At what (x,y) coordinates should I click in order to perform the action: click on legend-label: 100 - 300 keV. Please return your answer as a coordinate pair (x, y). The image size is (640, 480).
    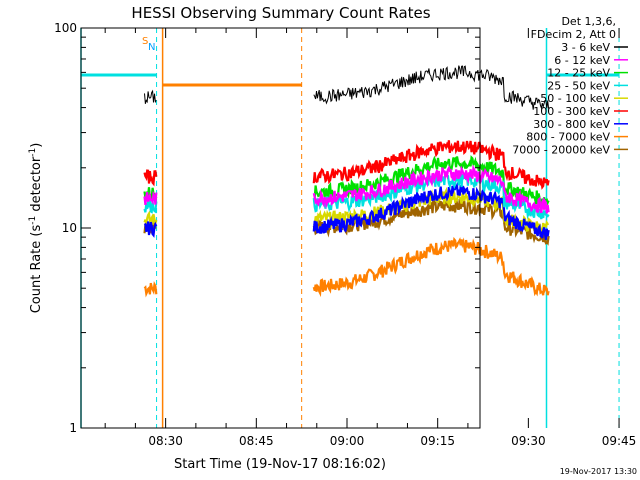
    Looking at the image, I should click on (571, 111).